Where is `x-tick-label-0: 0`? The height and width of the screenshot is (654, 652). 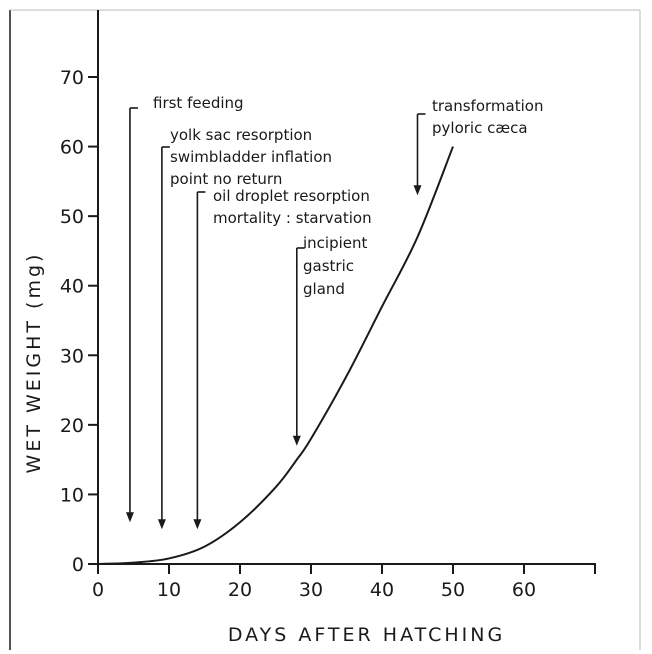 x-tick-label-0: 0 is located at coordinates (98, 590).